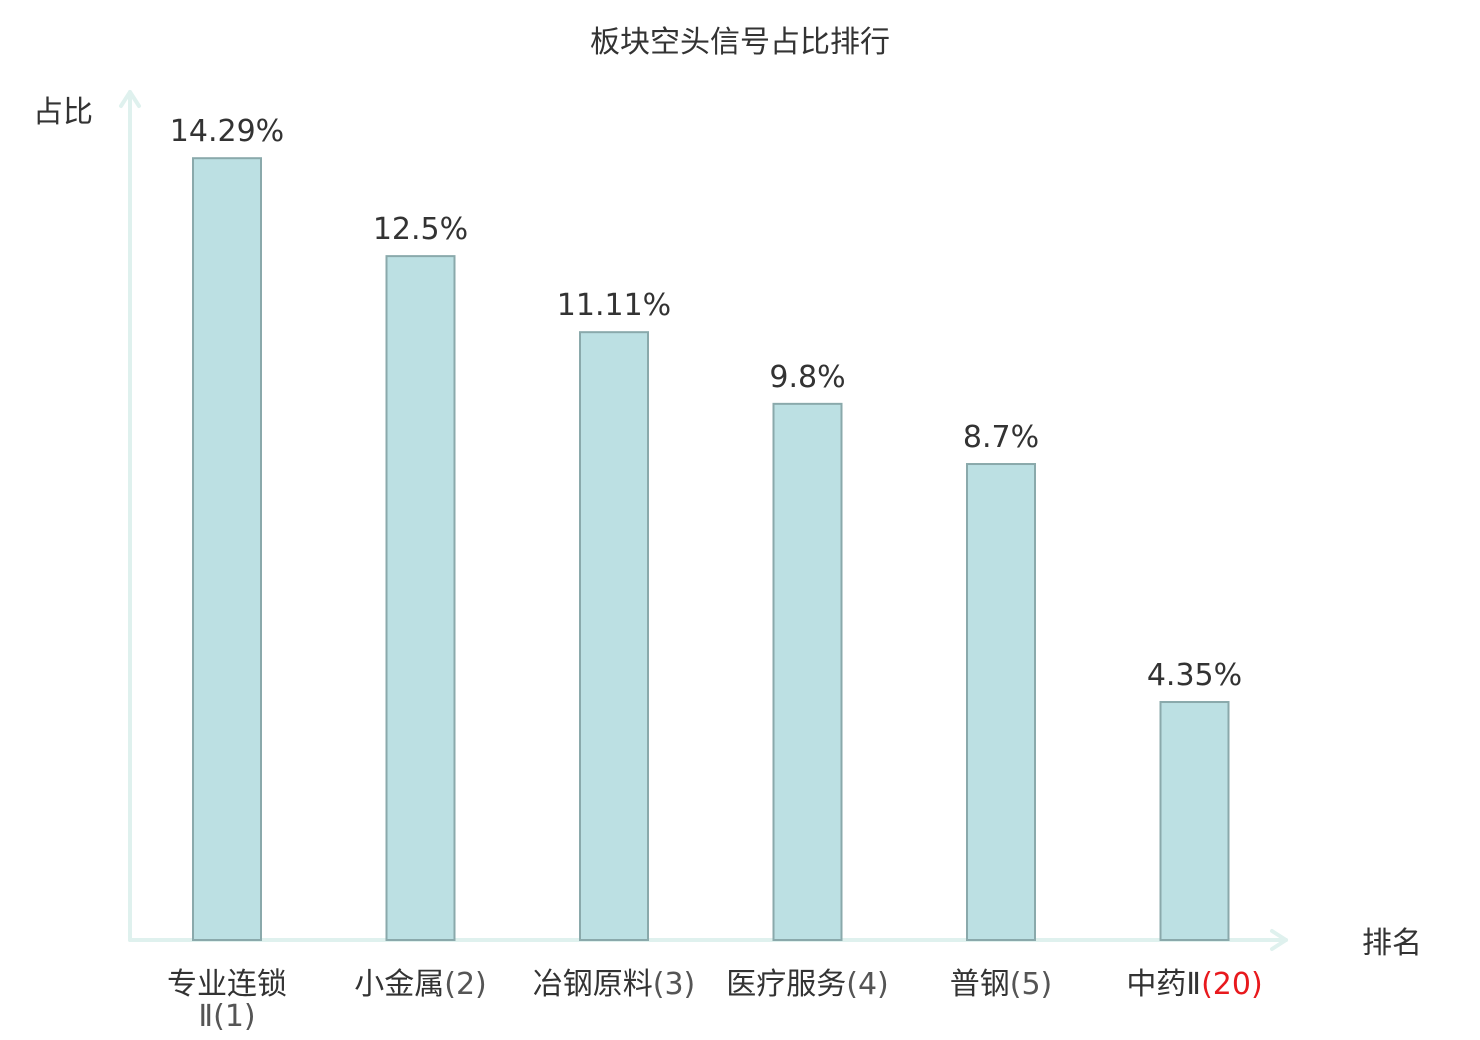  Describe the element at coordinates (614, 305) in the screenshot. I see `bar-value-label: 11.11%` at that location.